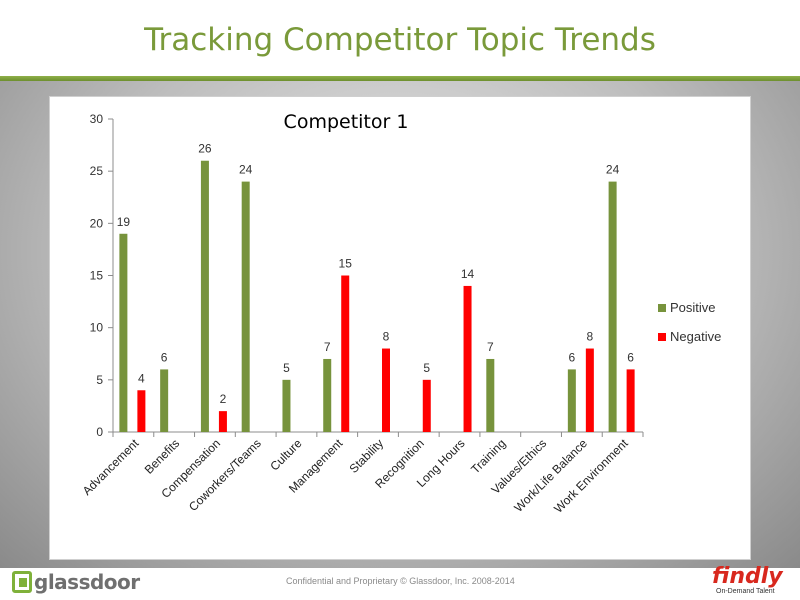 This screenshot has height=600, width=800. What do you see at coordinates (141, 378) in the screenshot?
I see `data-label: 4` at bounding box center [141, 378].